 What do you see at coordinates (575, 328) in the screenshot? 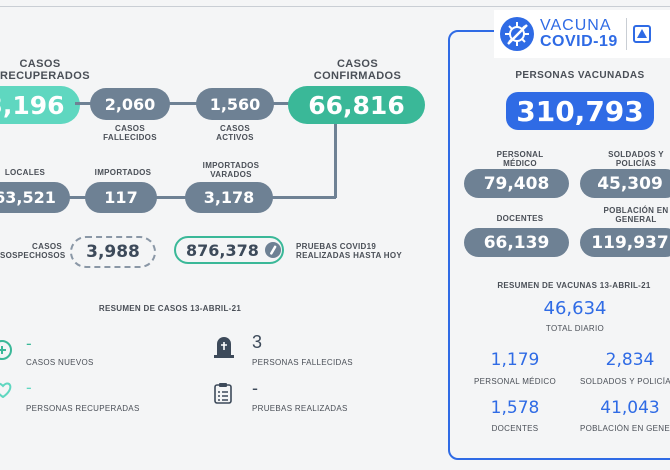
I see `total-diario-label: TOTAL DIARIO` at bounding box center [575, 328].